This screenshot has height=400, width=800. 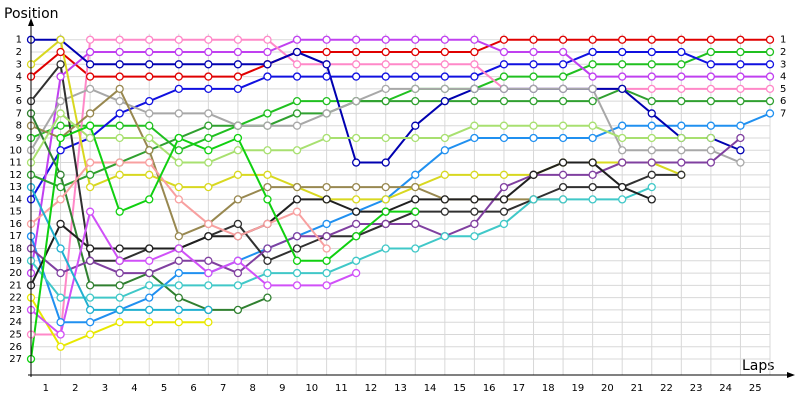 What do you see at coordinates (46, 388) in the screenshot?
I see `x-tick-label: 1` at bounding box center [46, 388].